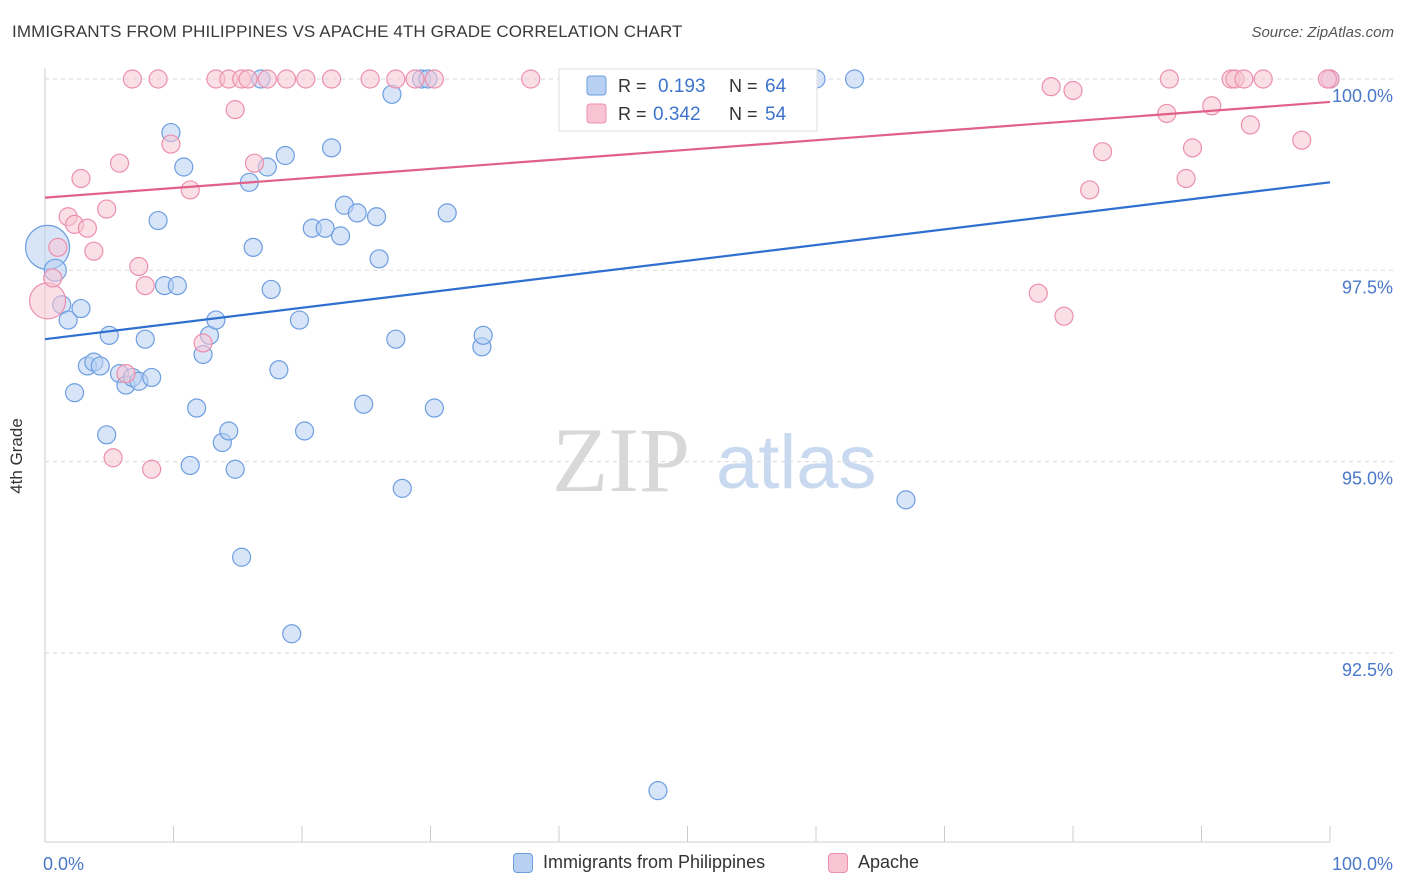 The height and width of the screenshot is (892, 1406). Describe the element at coordinates (1362, 96) in the screenshot. I see `y-tick-label: 100.0%` at that location.